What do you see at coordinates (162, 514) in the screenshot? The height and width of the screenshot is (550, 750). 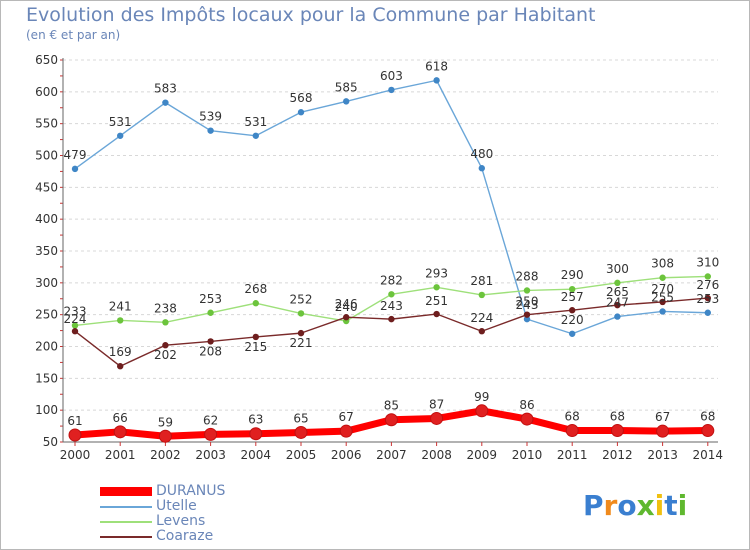 I see `legend: DURANUS Utelle Levens Coaraze` at bounding box center [162, 514].